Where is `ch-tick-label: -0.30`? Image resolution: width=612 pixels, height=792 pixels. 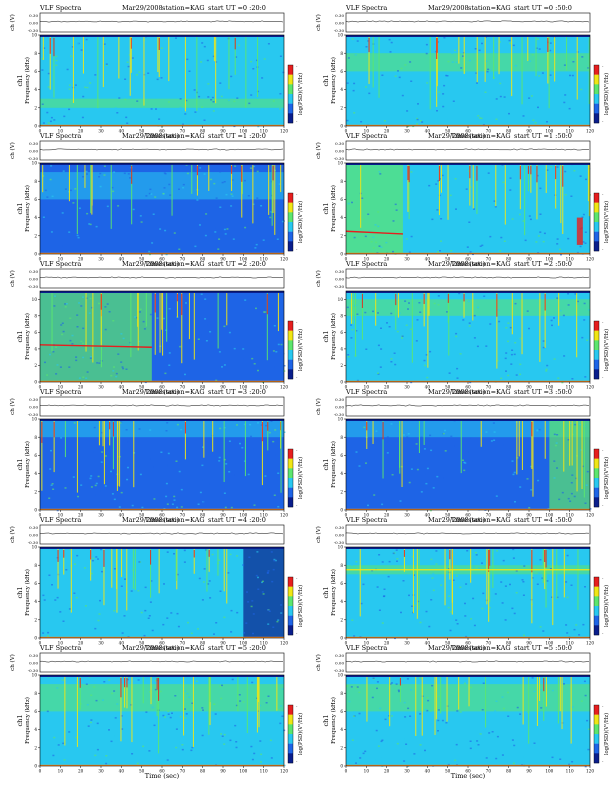 ch-tick-label: -0.30 is located at coordinates (33, 414).